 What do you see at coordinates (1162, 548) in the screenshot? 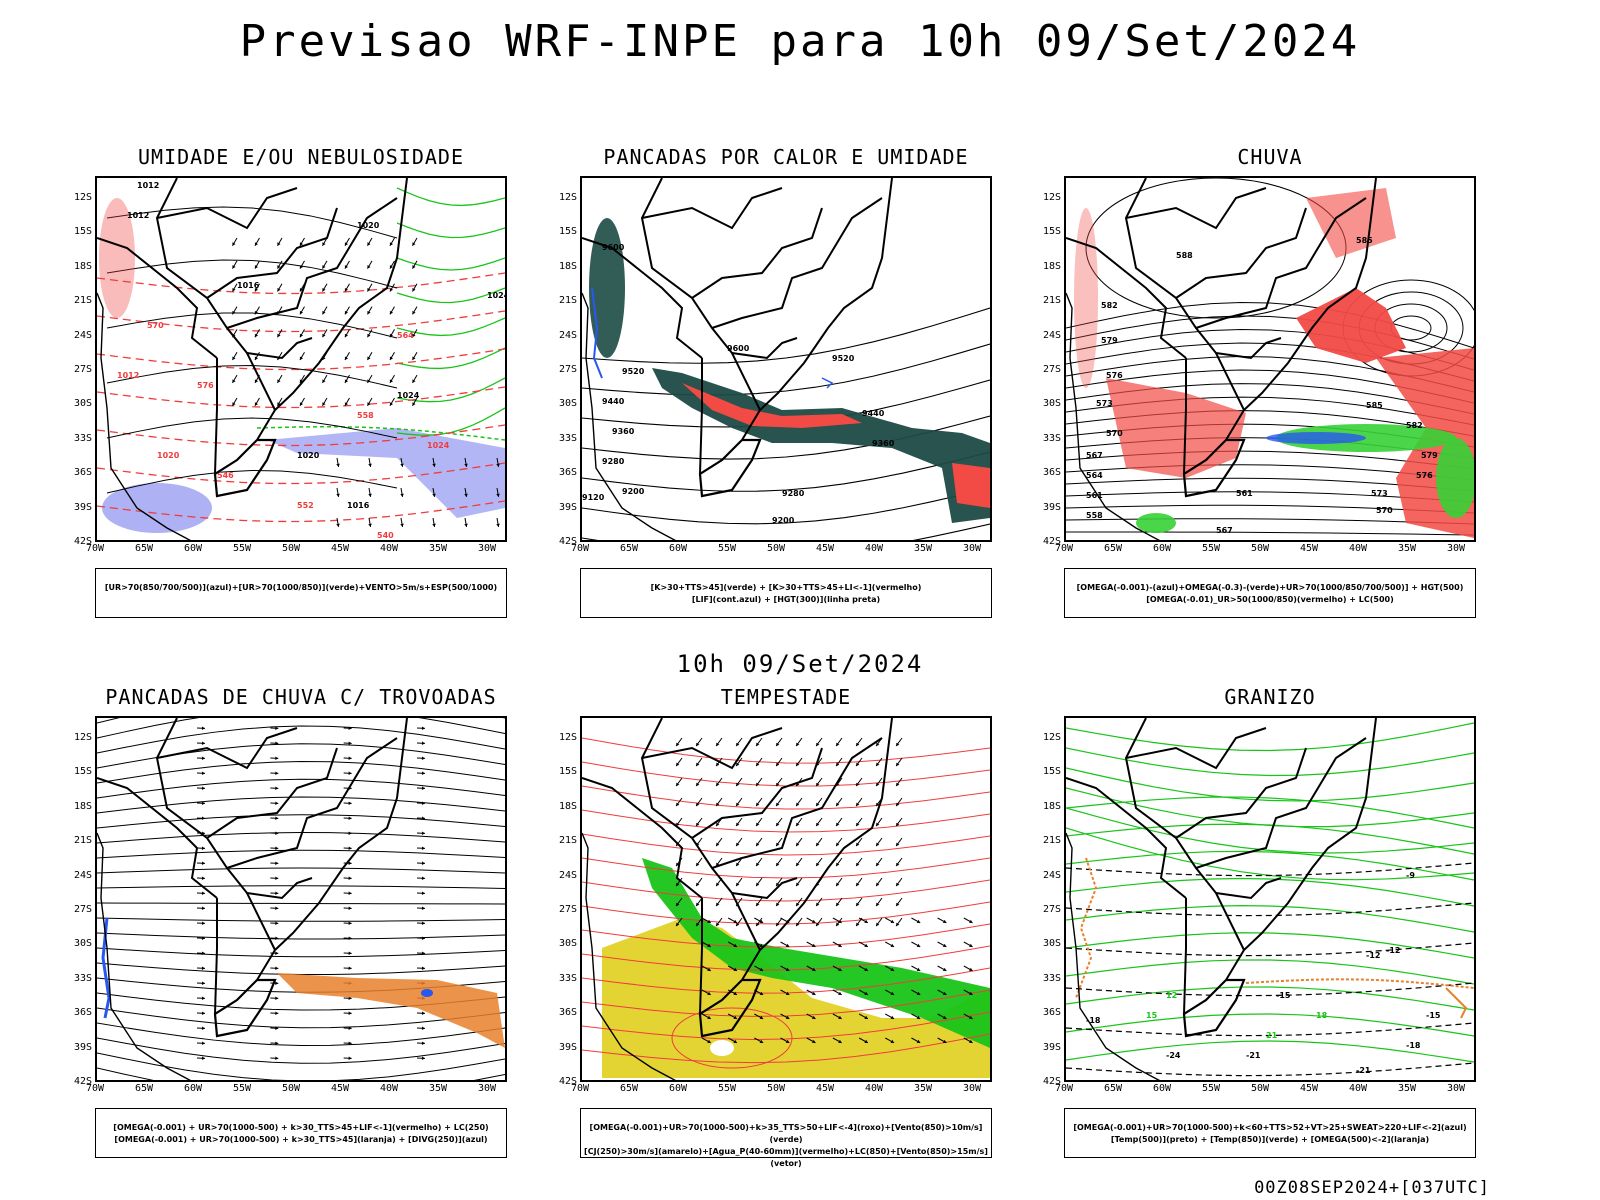
I see `longitude-tick-label: 60W` at bounding box center [1162, 548].